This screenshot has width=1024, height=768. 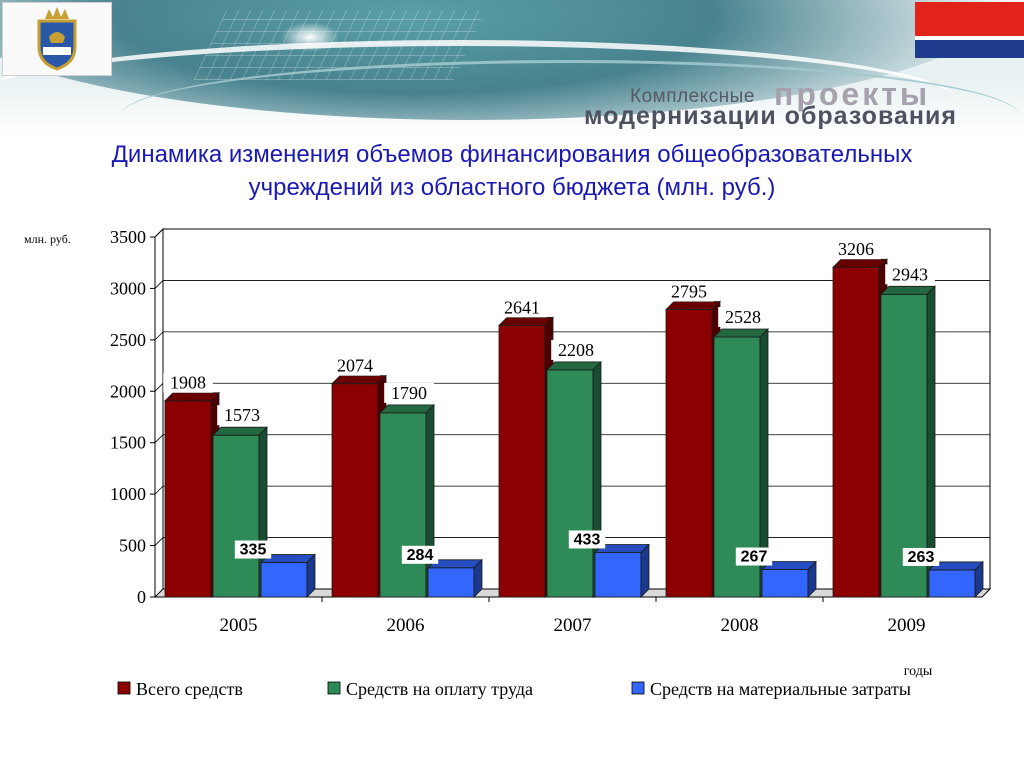 What do you see at coordinates (692, 96) in the screenshot?
I see `brand-small-text: Комплексные` at bounding box center [692, 96].